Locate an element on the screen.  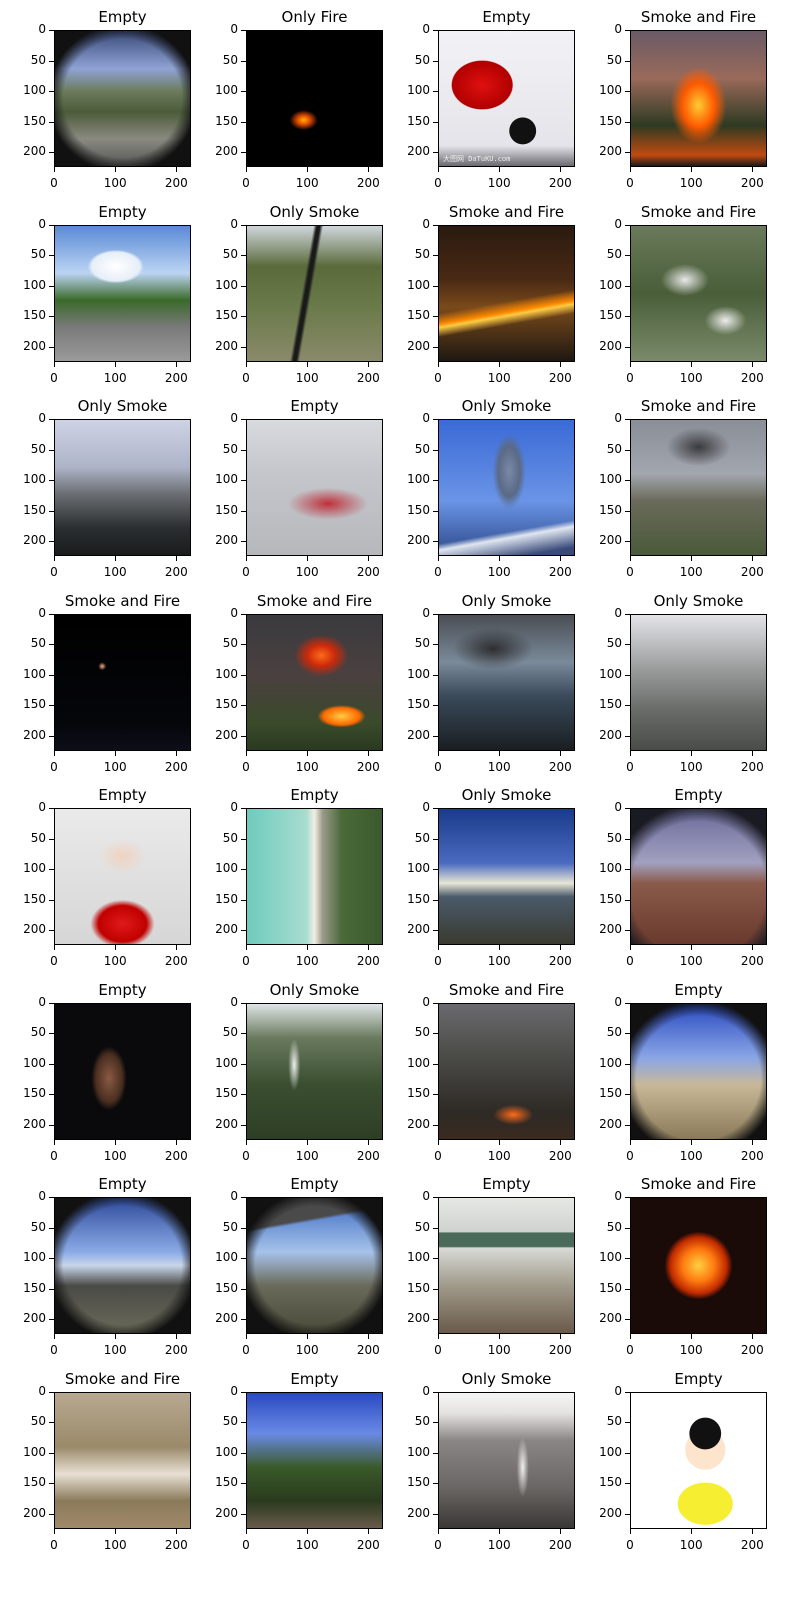
scene-classroom-desks is located at coordinates (506, 1265).